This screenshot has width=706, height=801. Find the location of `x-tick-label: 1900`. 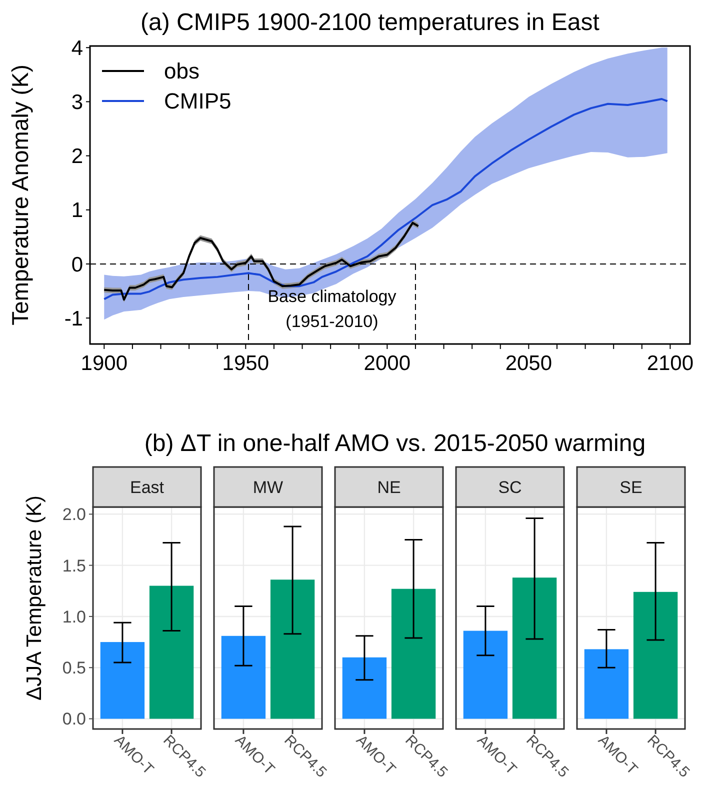

x-tick-label: 1900 is located at coordinates (104, 363).